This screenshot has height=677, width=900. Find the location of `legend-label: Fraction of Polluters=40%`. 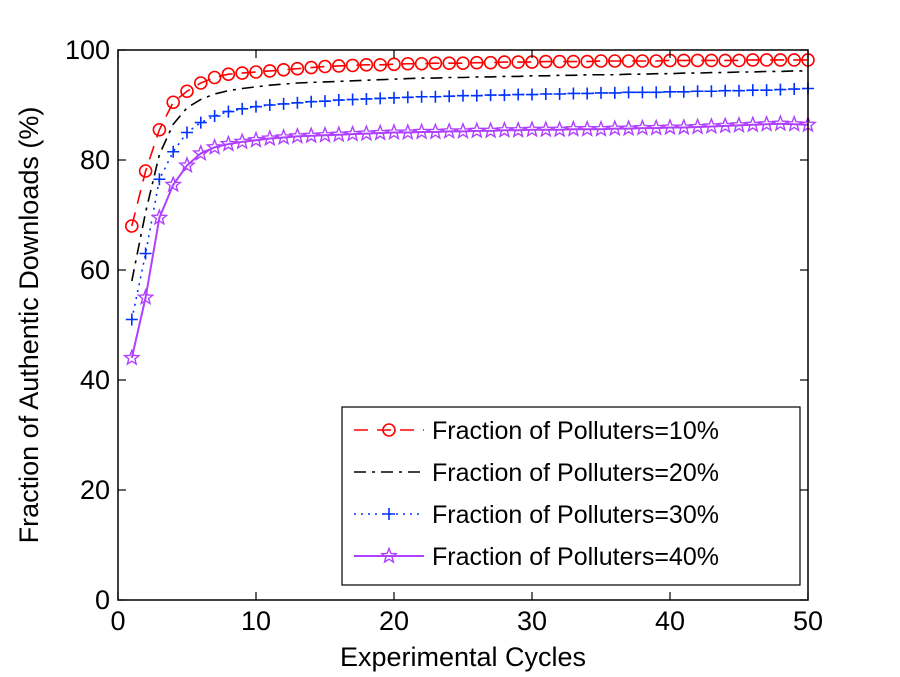

legend-label: Fraction of Polluters=40% is located at coordinates (575, 557).